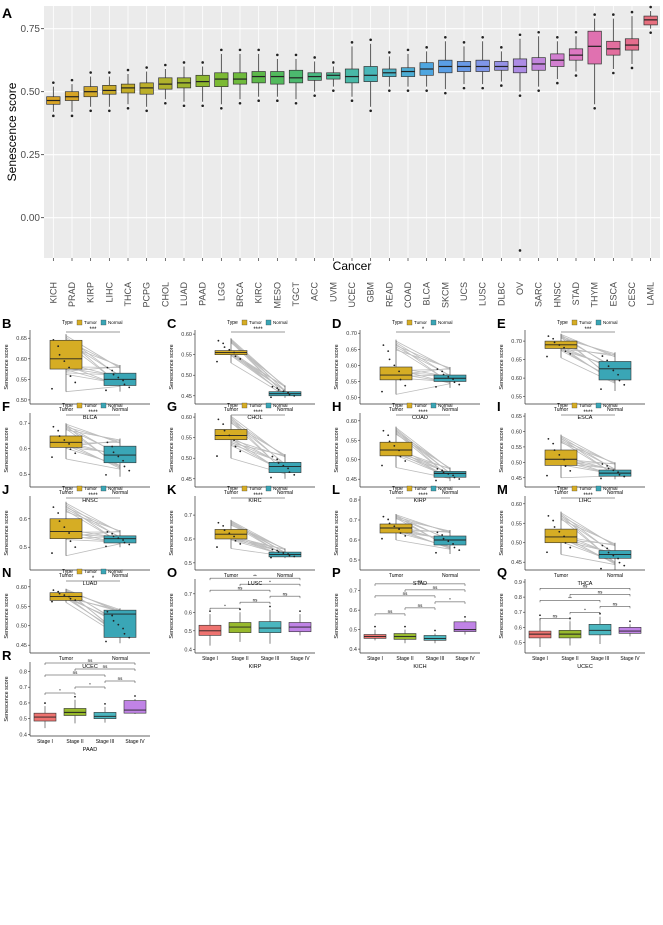 This screenshot has width=663, height=925. I want to click on legend-title-H: Type, so click(397, 406).